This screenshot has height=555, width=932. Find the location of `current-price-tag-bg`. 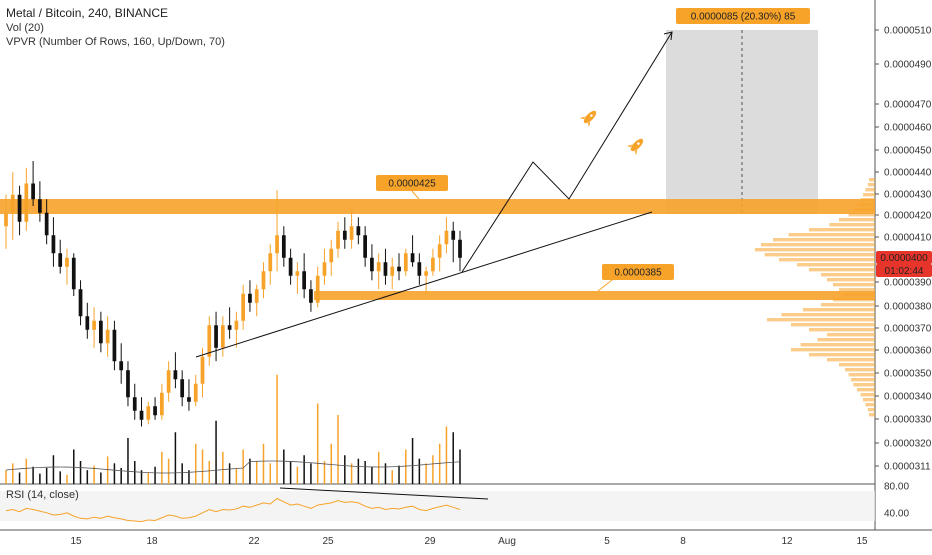

current-price-tag-bg is located at coordinates (904, 257).